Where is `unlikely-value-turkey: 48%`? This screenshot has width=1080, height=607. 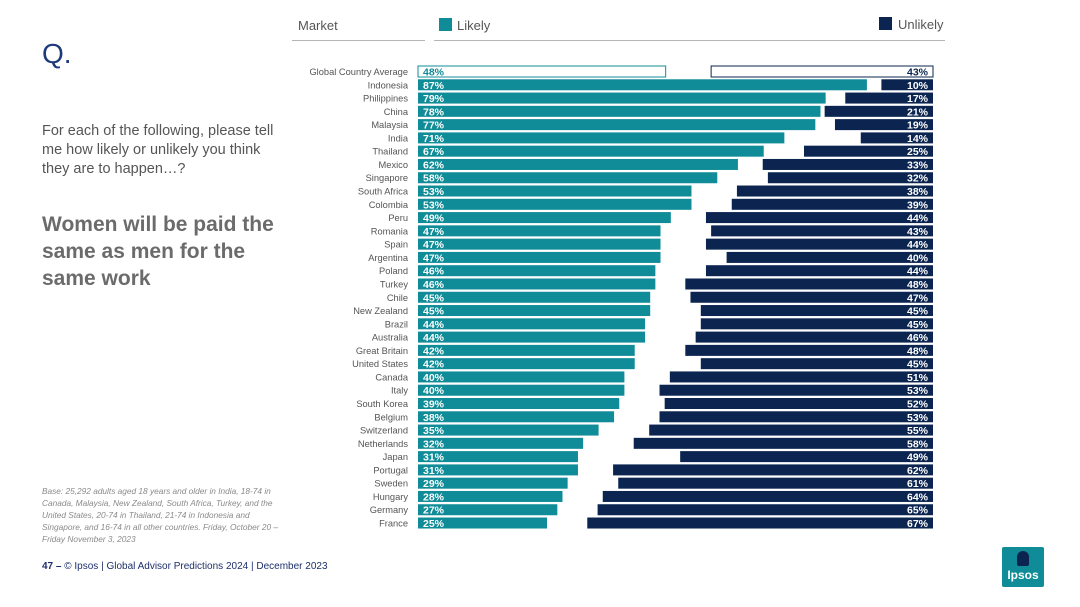
unlikely-value-turkey: 48% is located at coordinates (918, 285).